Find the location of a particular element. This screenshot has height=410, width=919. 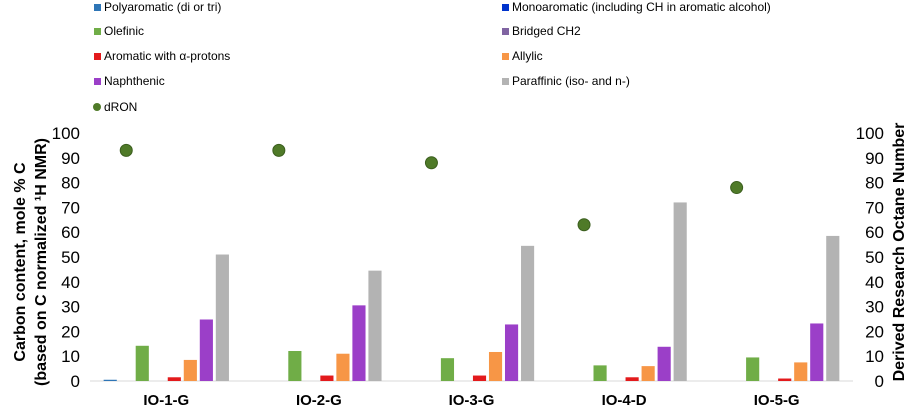

y-tick-label: 100 is located at coordinates (66, 133).